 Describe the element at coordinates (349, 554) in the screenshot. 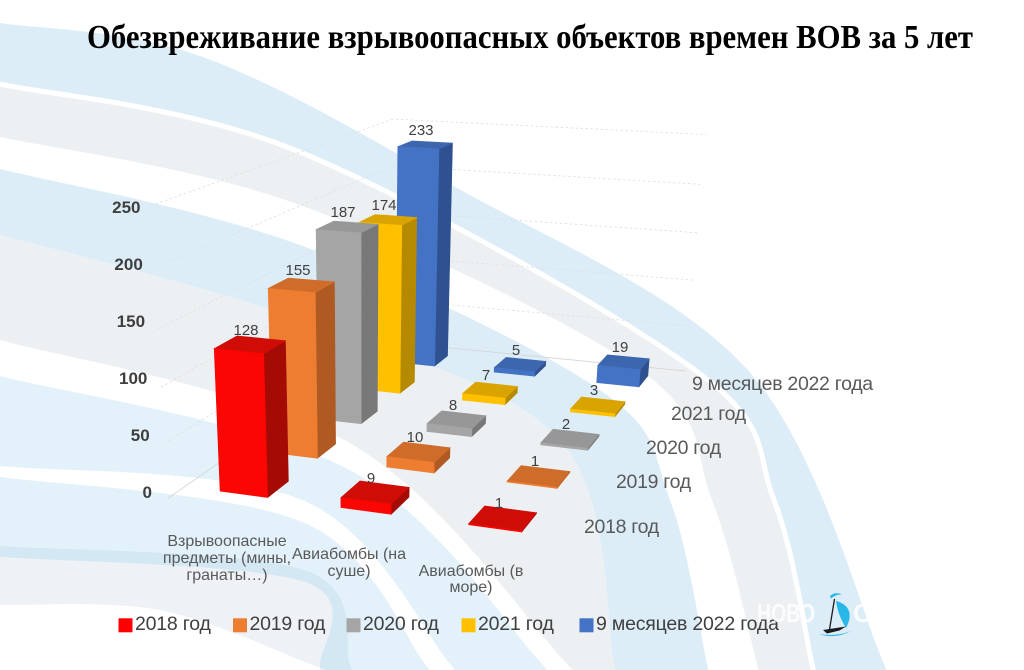

I see `svg-text: Авиабомбы (на` at that location.